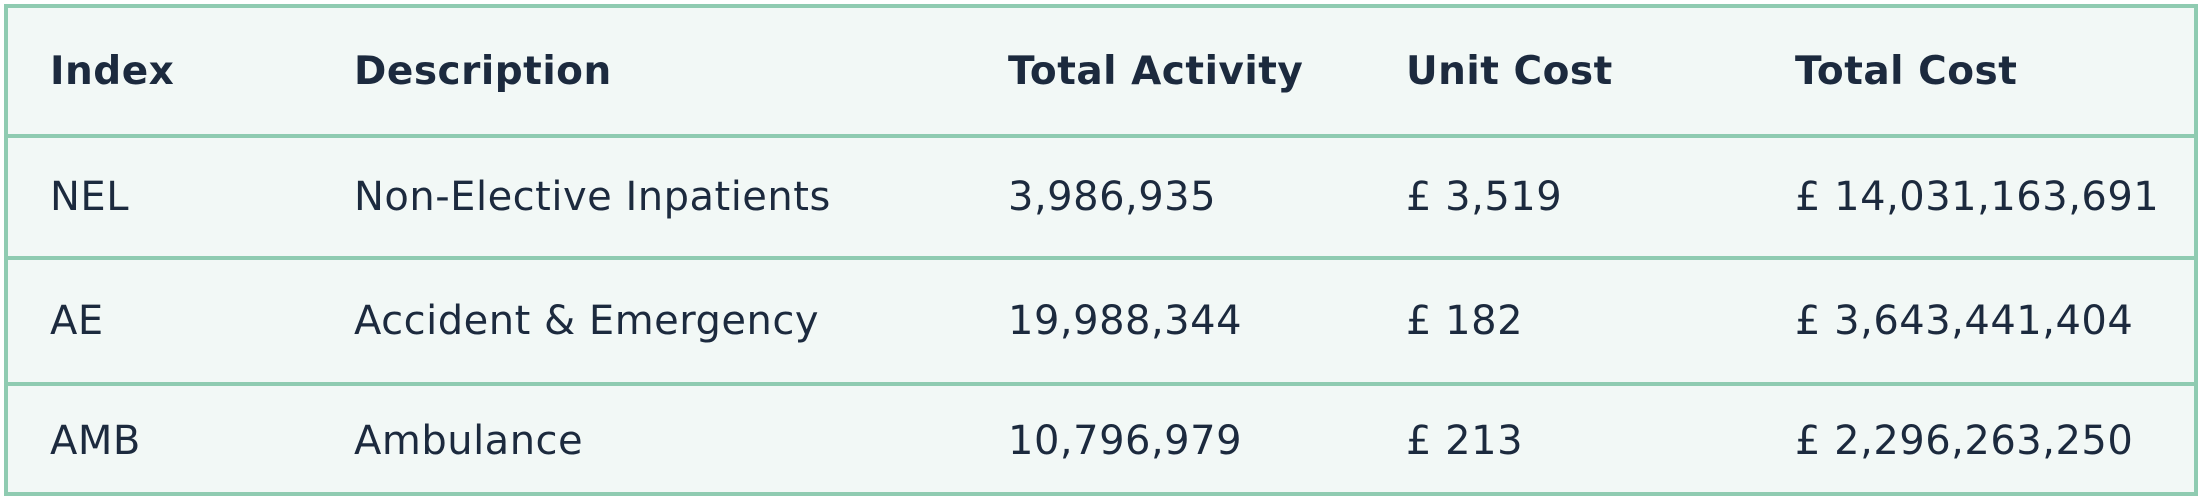 The height and width of the screenshot is (504, 2206). What do you see at coordinates (95, 441) in the screenshot?
I see `index-cell: AMB` at bounding box center [95, 441].